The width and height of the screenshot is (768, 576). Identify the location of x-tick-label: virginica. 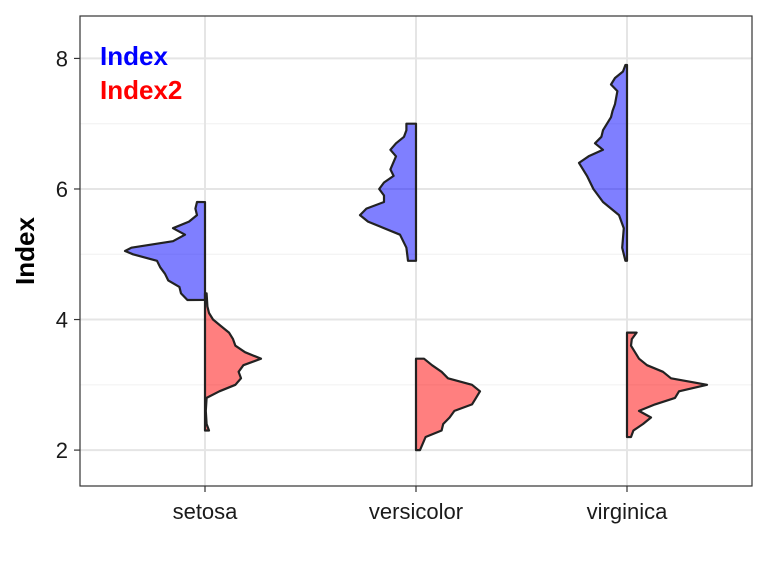
(627, 511).